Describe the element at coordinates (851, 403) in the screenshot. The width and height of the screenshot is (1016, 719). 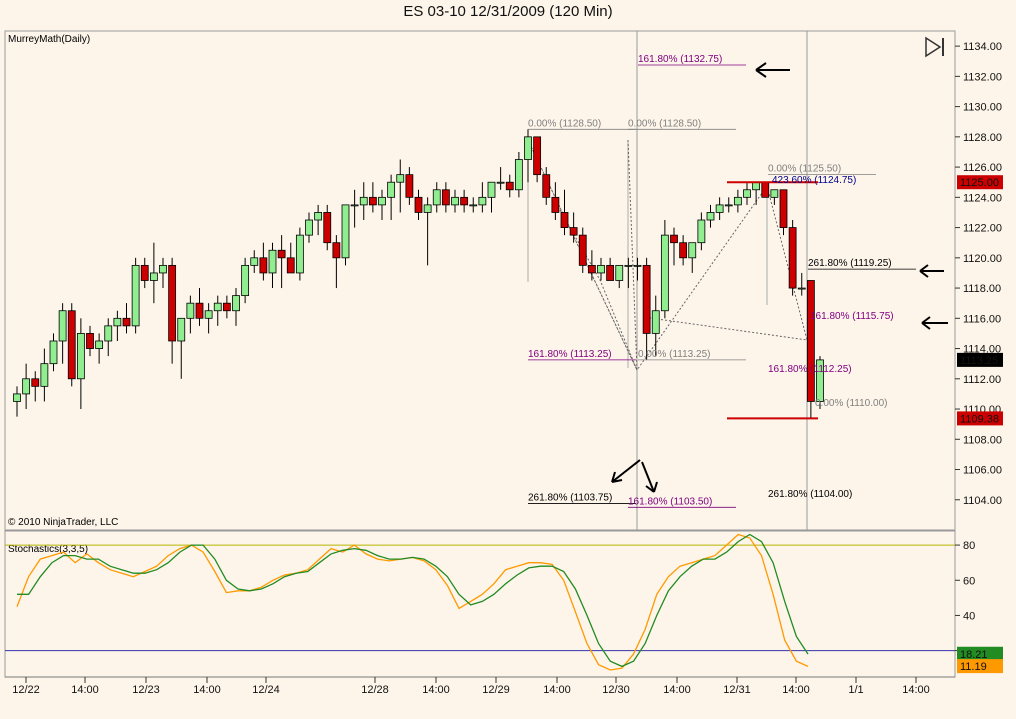
I see `fib-level-label: 0.00% (1110.00)` at that location.